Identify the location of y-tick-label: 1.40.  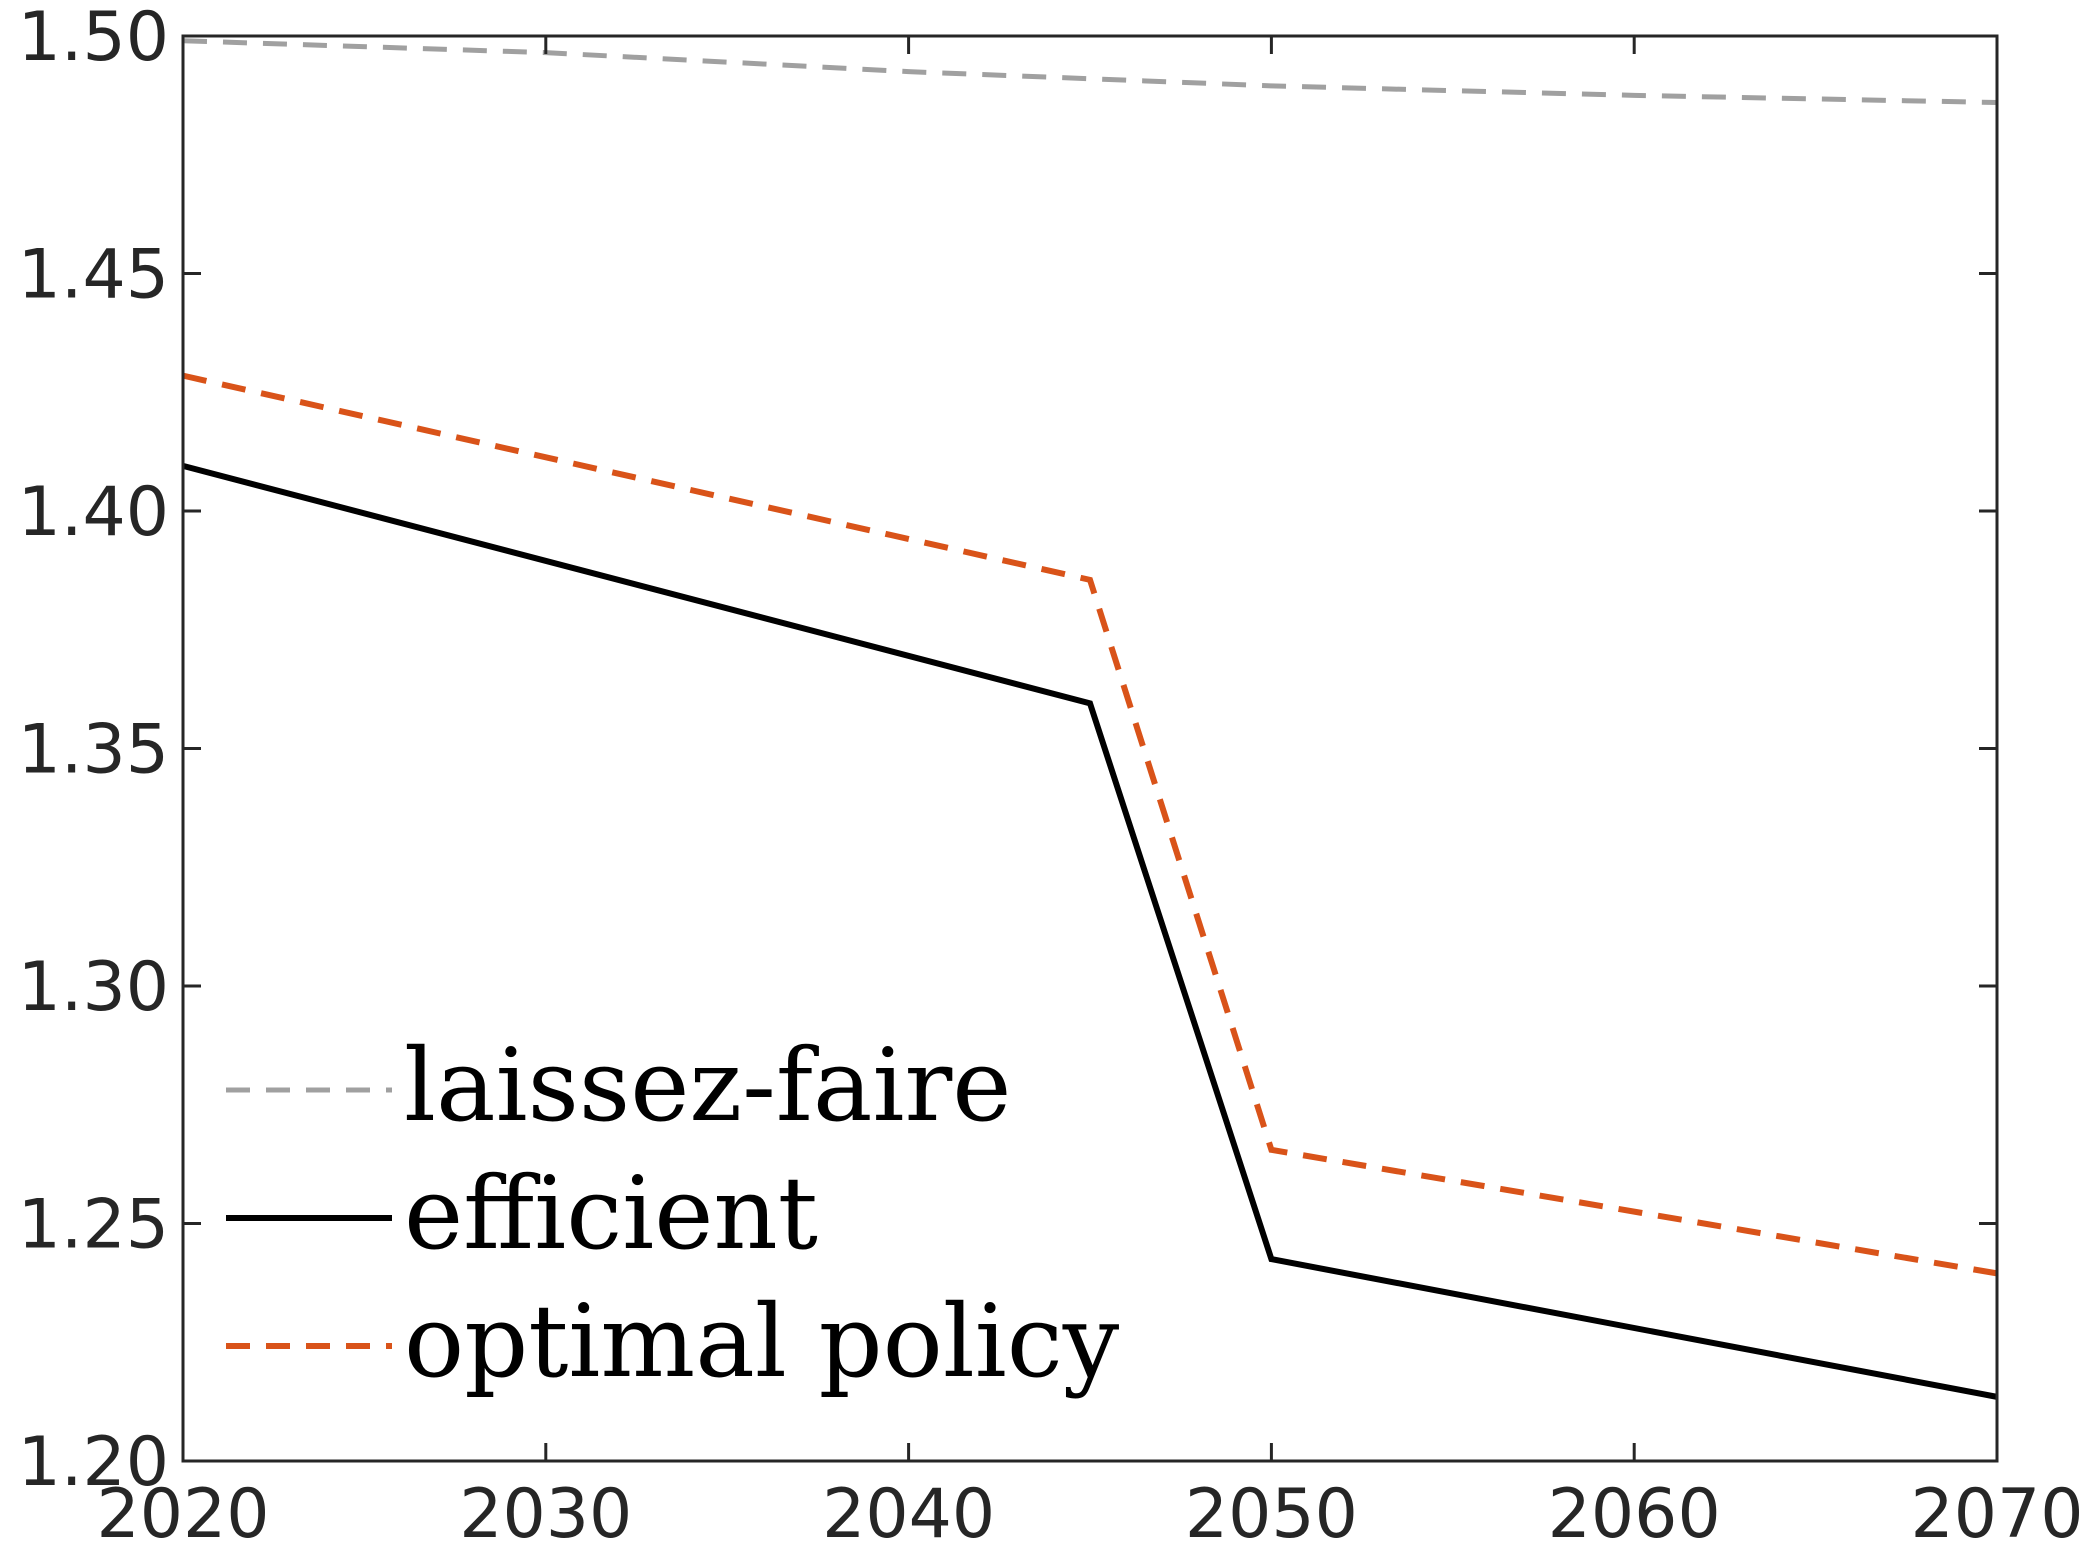
(93, 512).